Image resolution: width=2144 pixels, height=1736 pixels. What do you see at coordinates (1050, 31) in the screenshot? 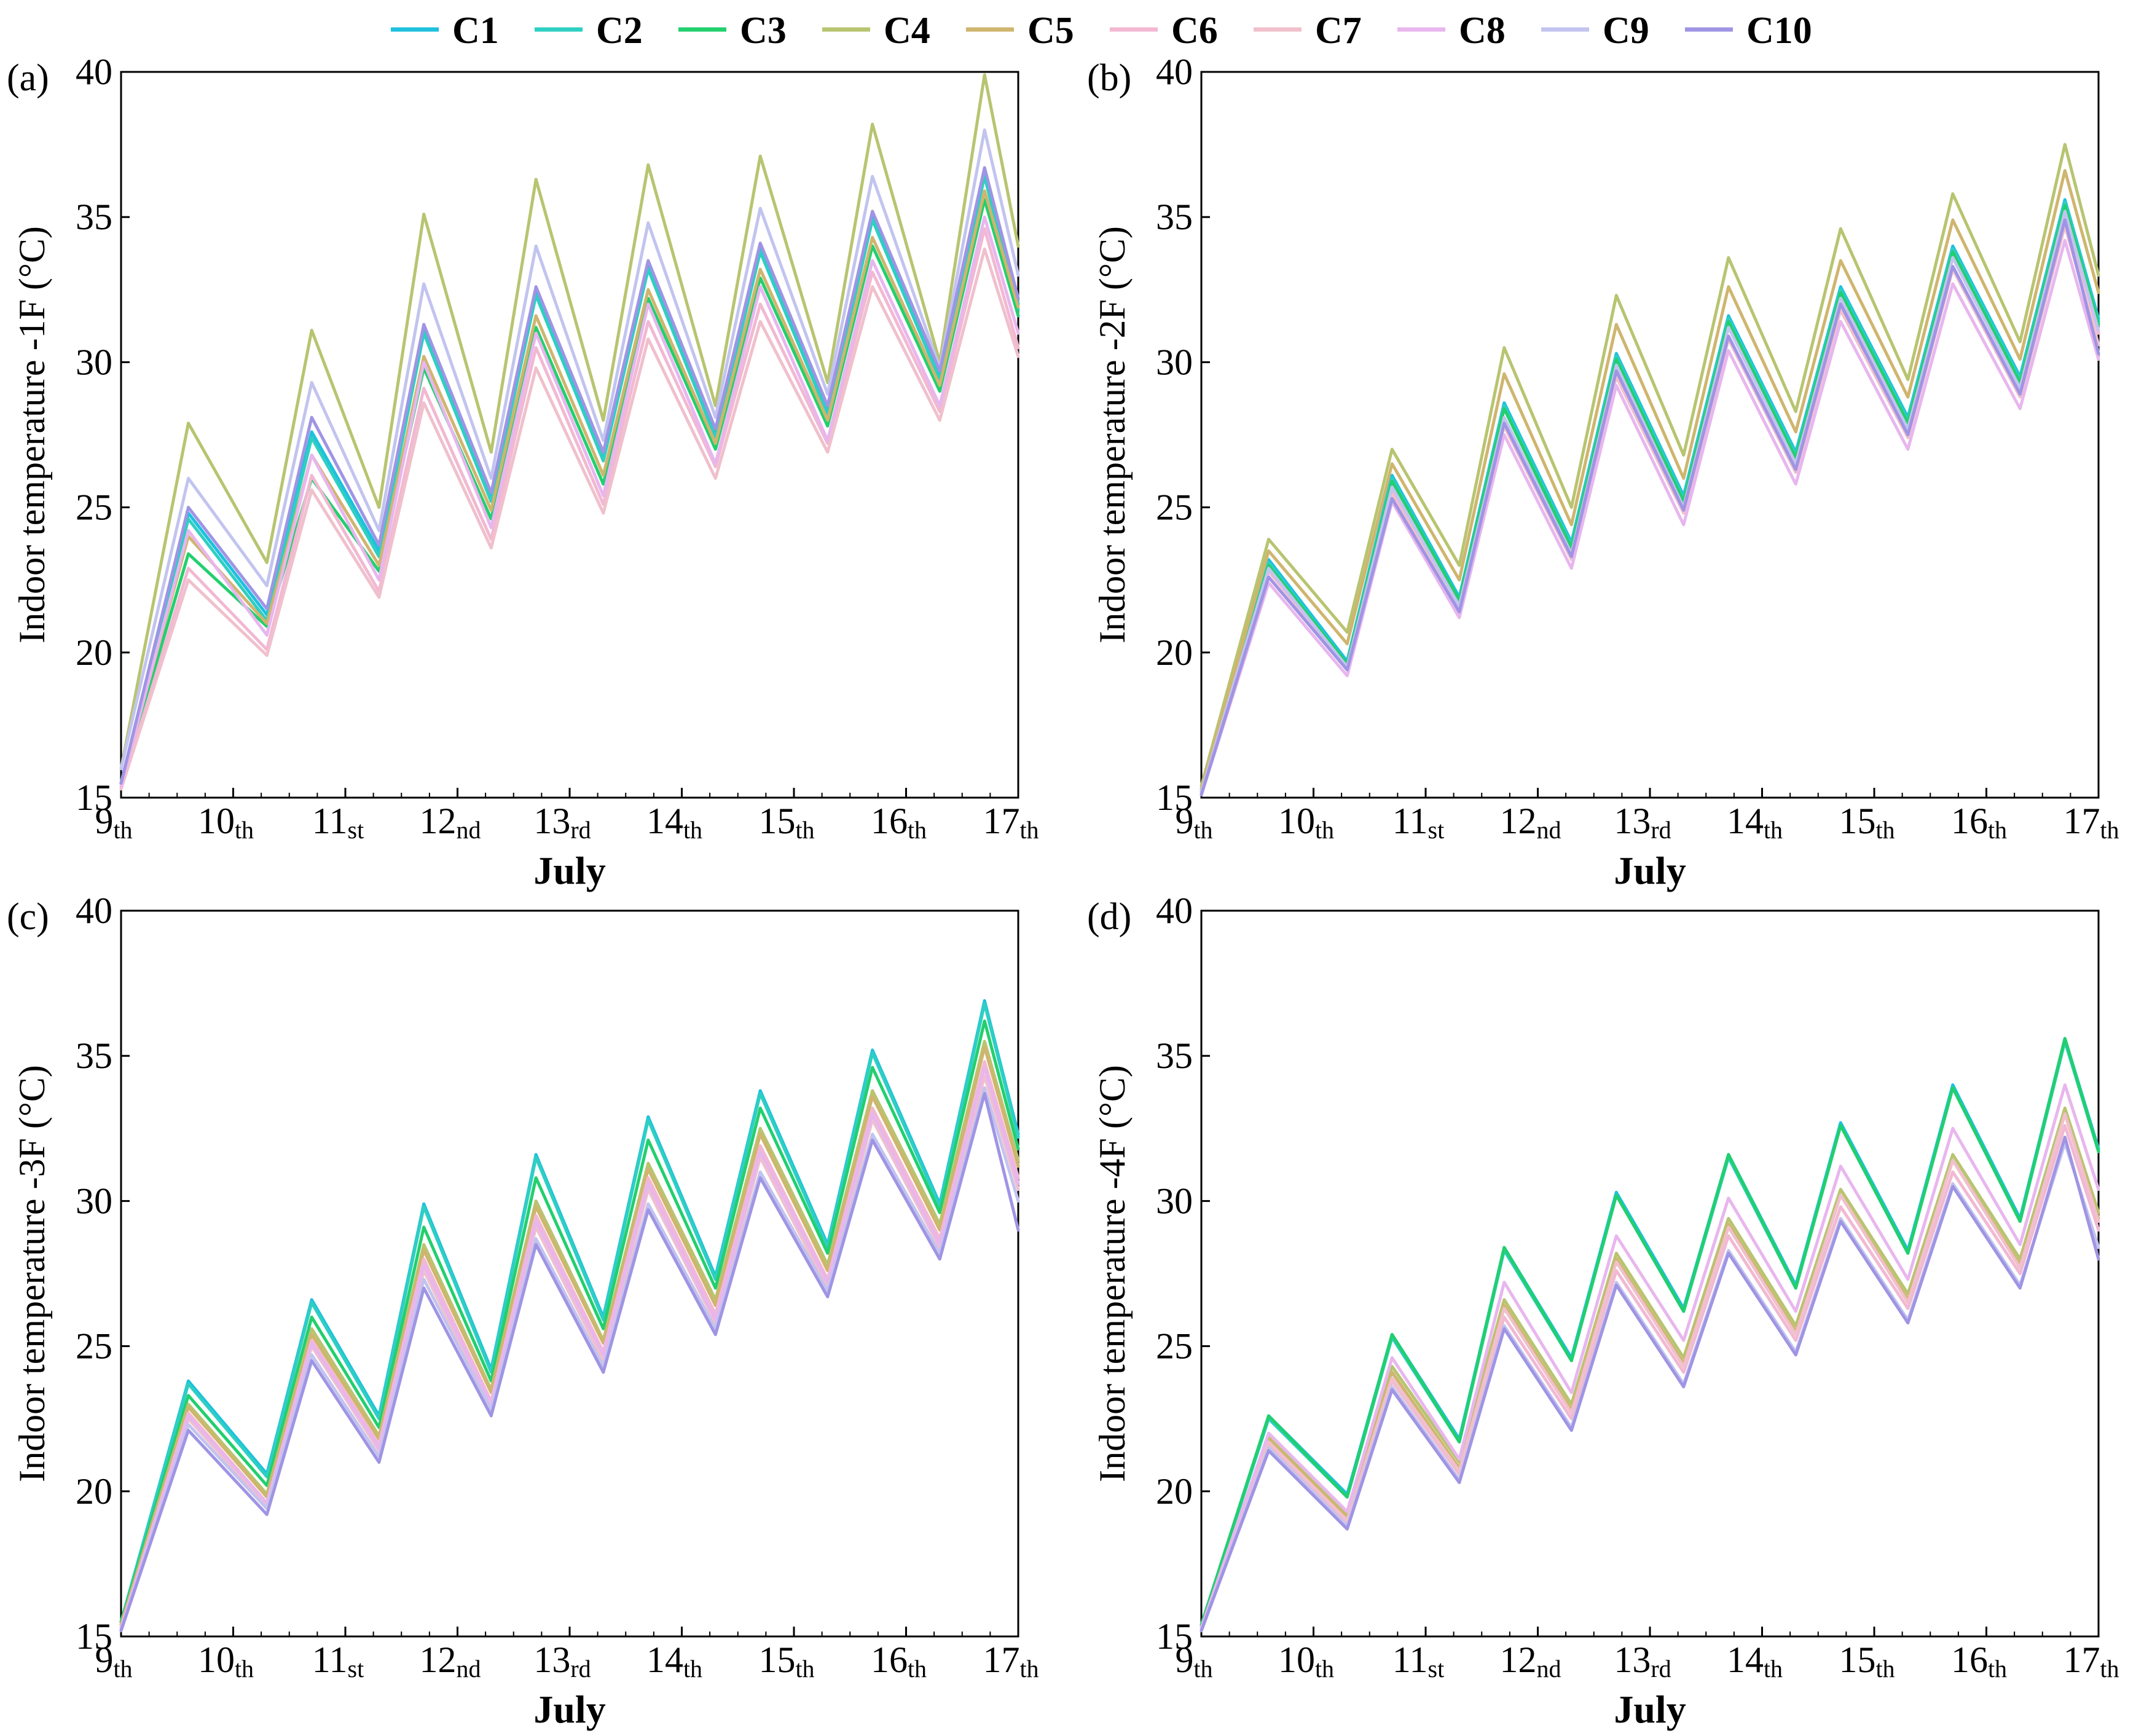
I see `legend-label: C5` at bounding box center [1050, 31].